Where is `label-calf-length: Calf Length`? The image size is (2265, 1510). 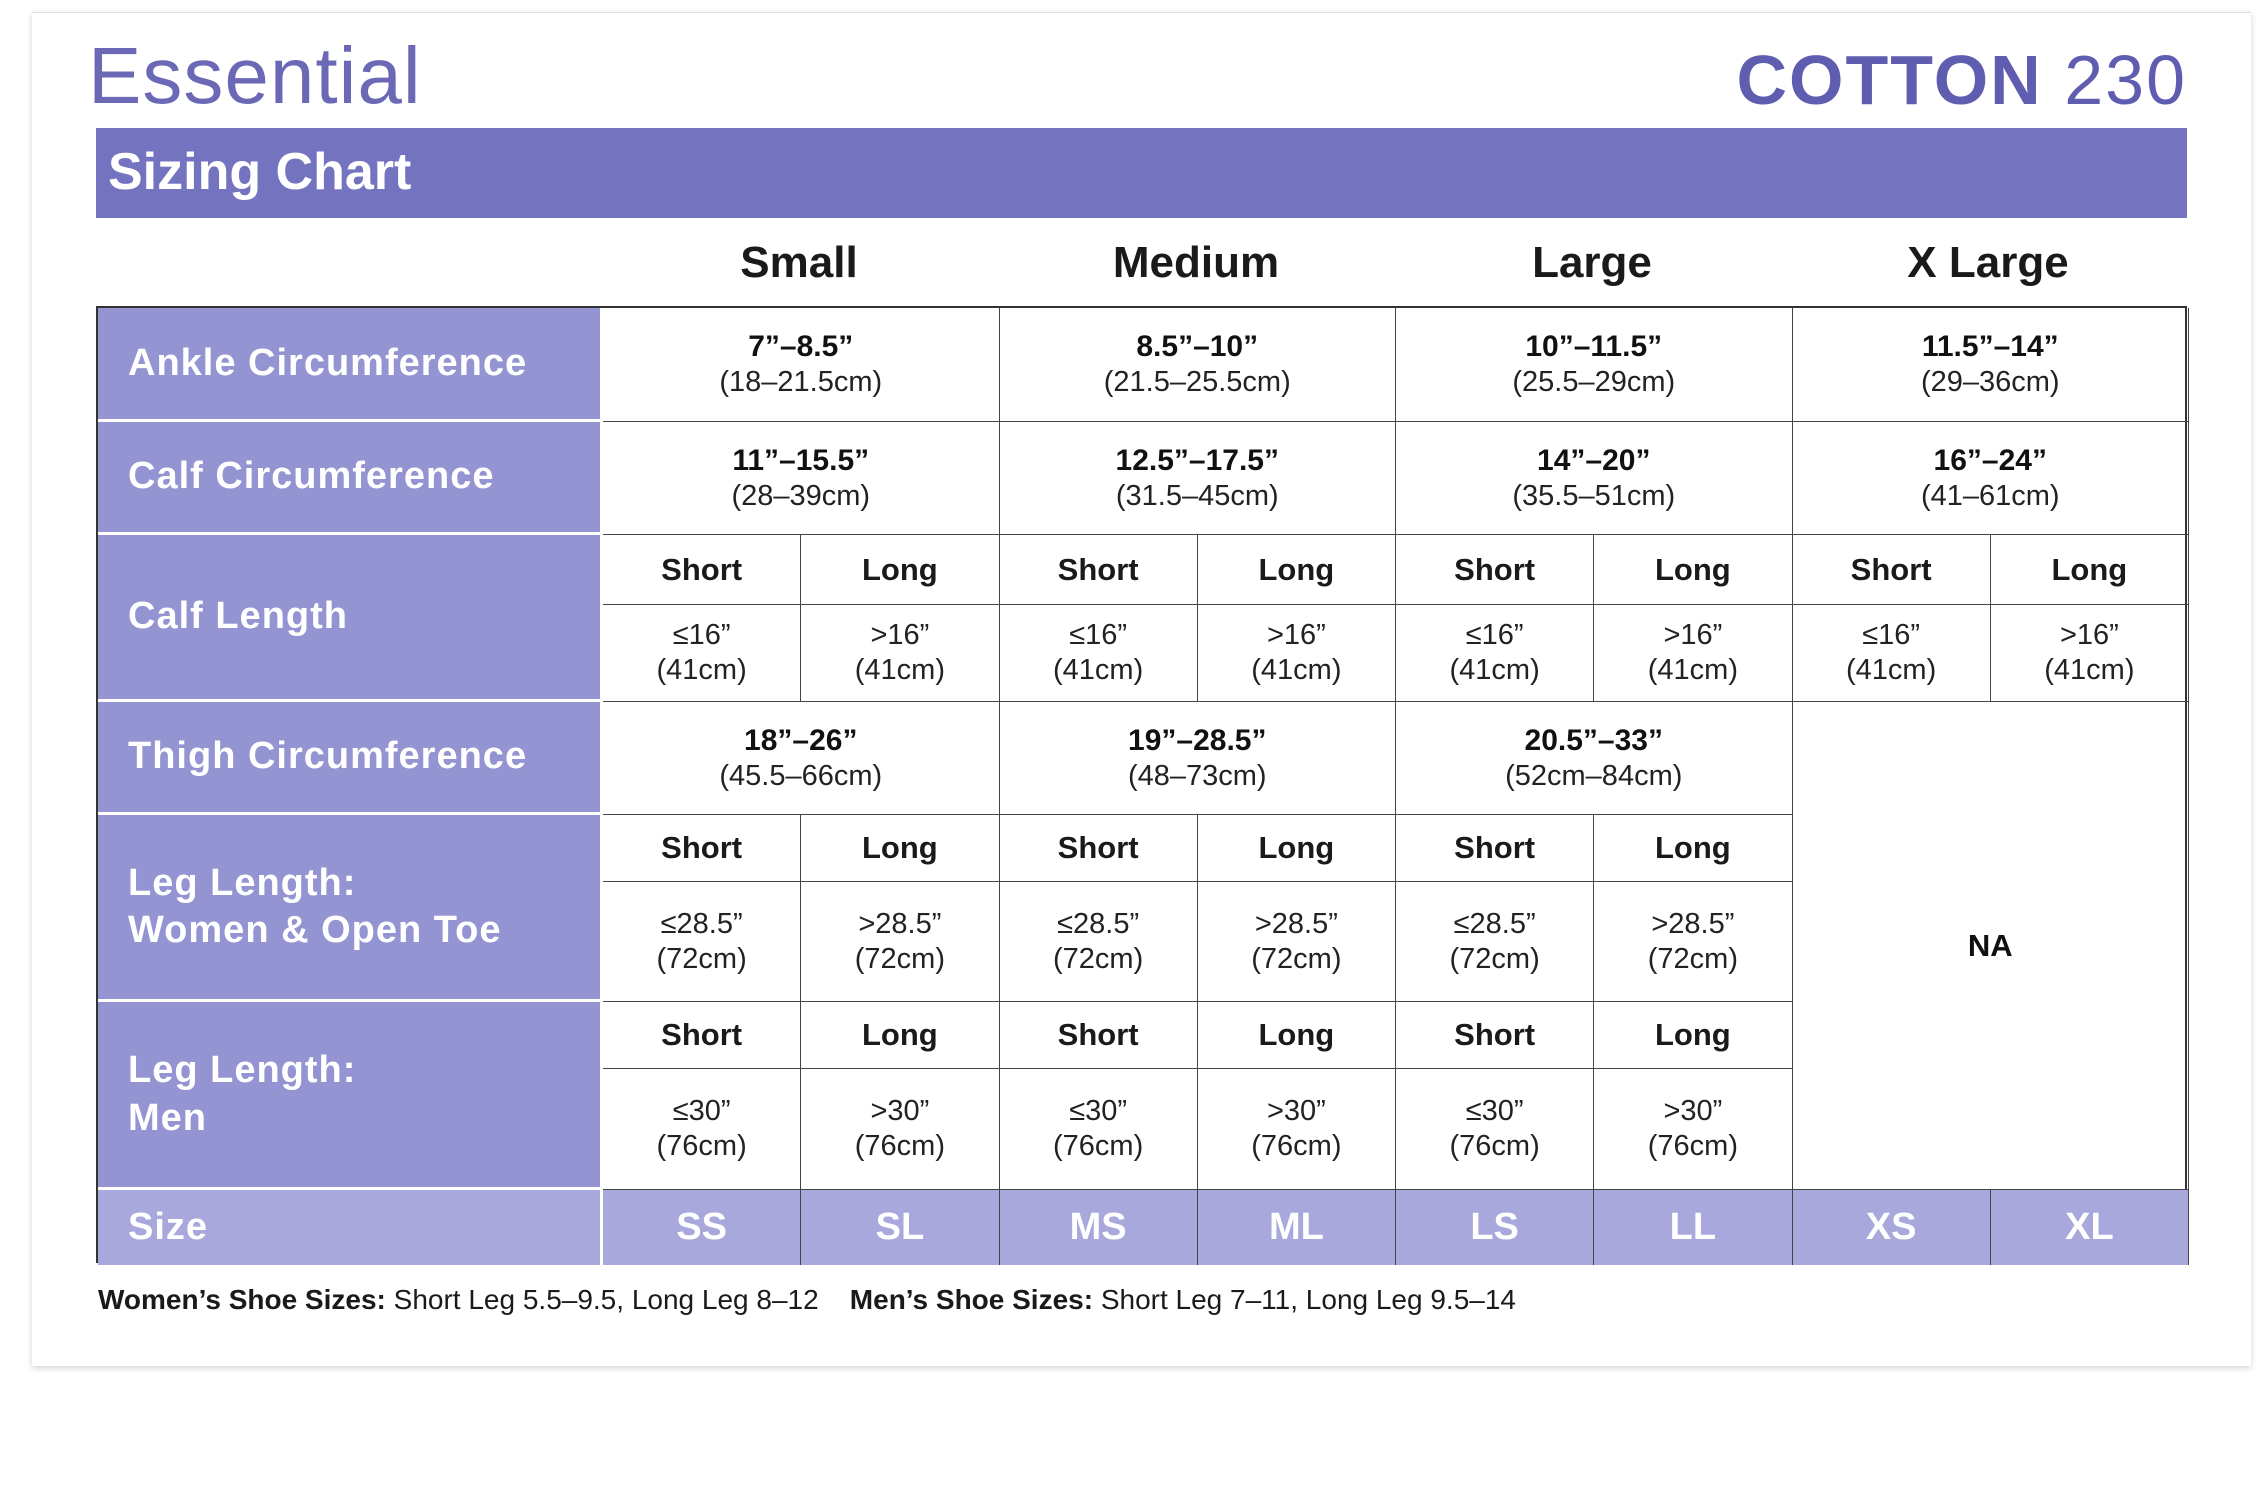
label-calf-length: Calf Length is located at coordinates (350, 618).